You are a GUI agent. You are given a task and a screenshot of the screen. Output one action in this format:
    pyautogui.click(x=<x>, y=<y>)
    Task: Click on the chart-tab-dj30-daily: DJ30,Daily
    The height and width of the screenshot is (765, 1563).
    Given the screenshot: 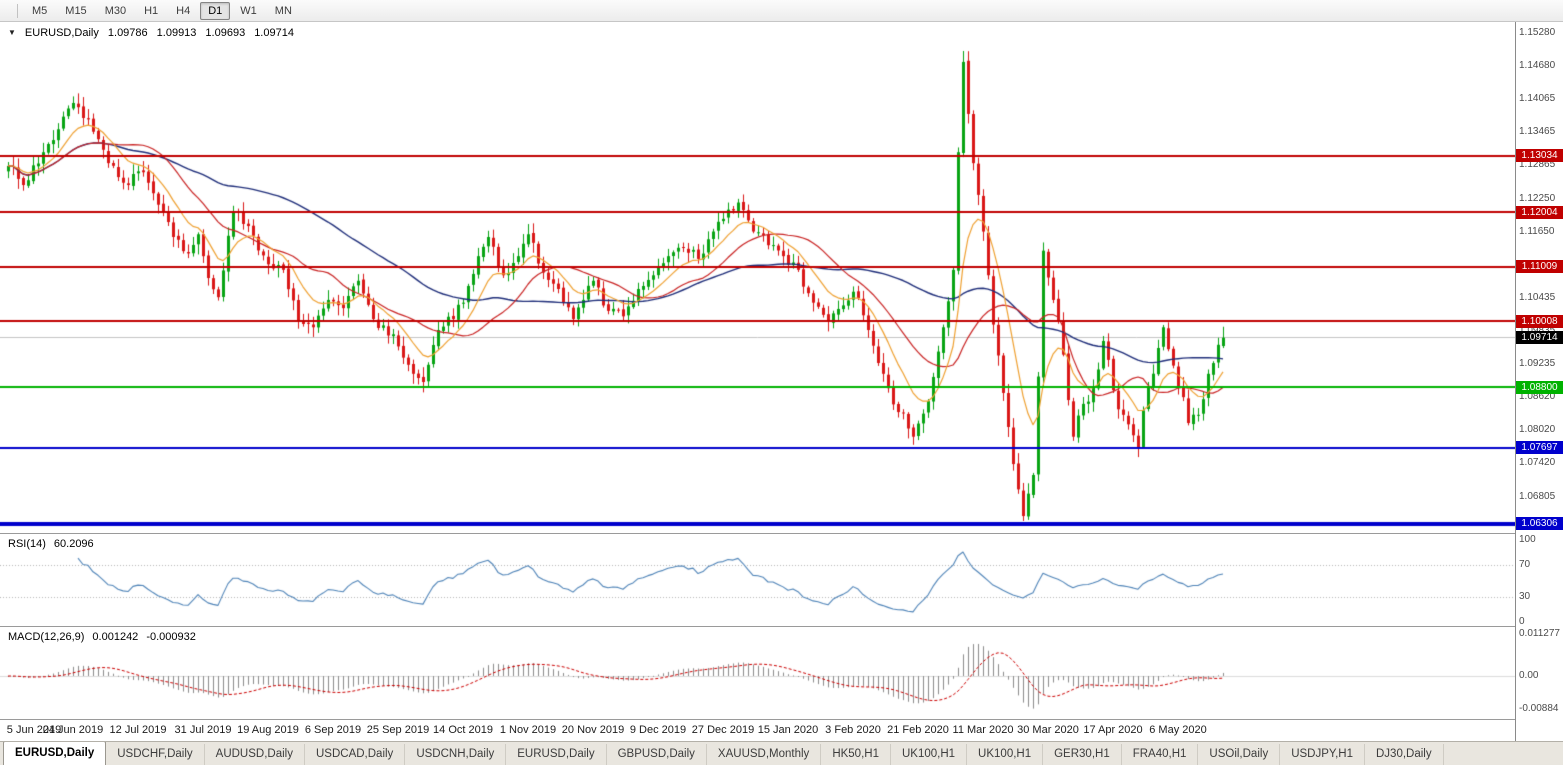 What is the action you would take?
    pyautogui.click(x=1404, y=754)
    